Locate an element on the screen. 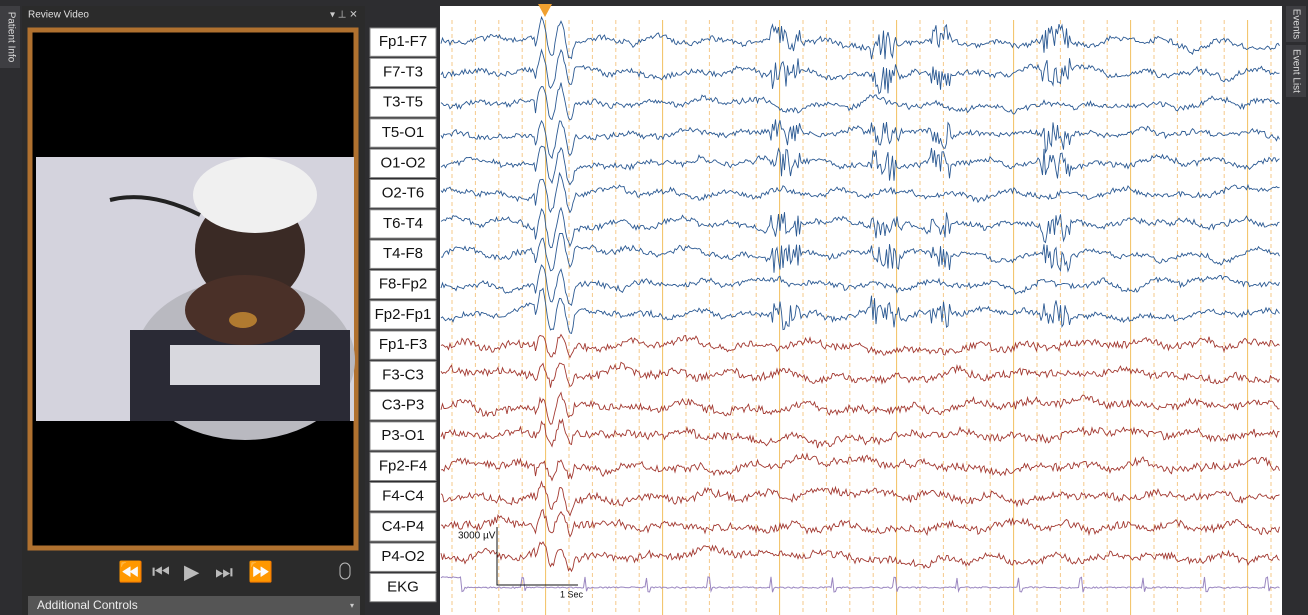 This screenshot has width=1308, height=615. playback-controls: ⏪ ⏮ ▶ ⏭ ⏩ is located at coordinates (234, 571).